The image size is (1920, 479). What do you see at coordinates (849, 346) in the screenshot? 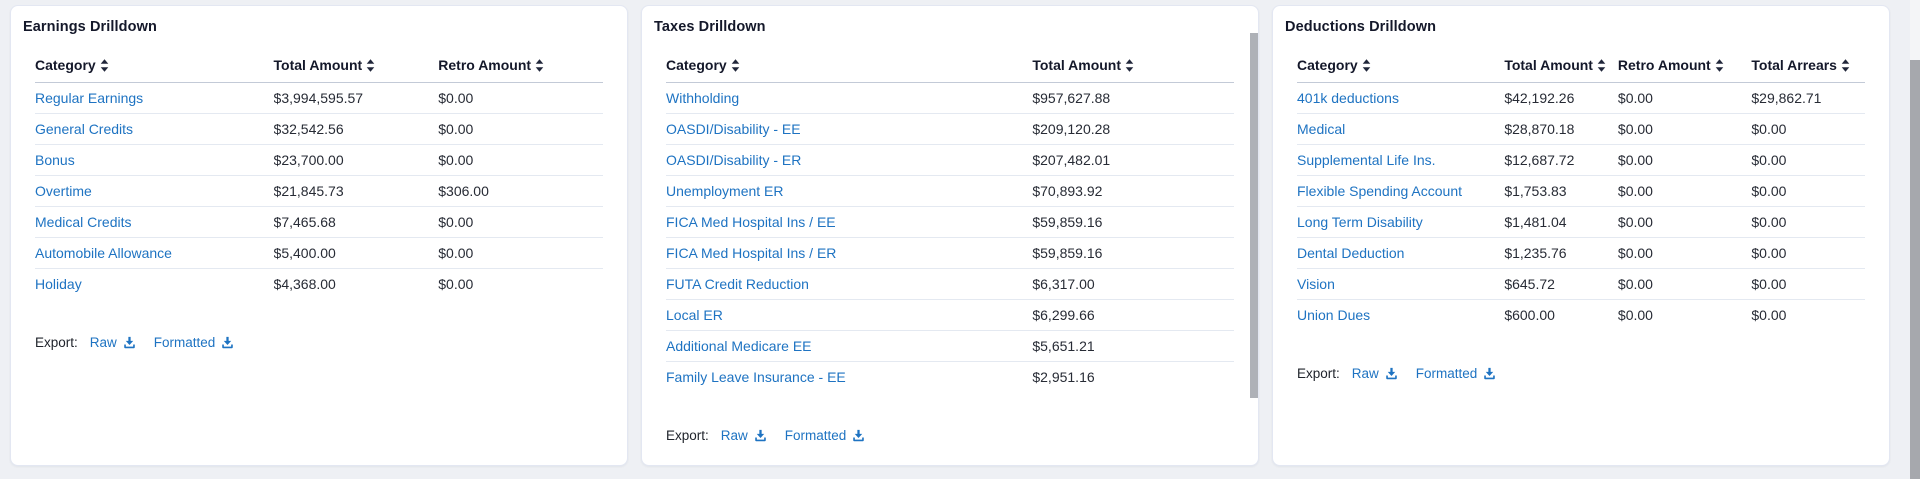
I see `category-cell: Additional Medicare EE` at bounding box center [849, 346].